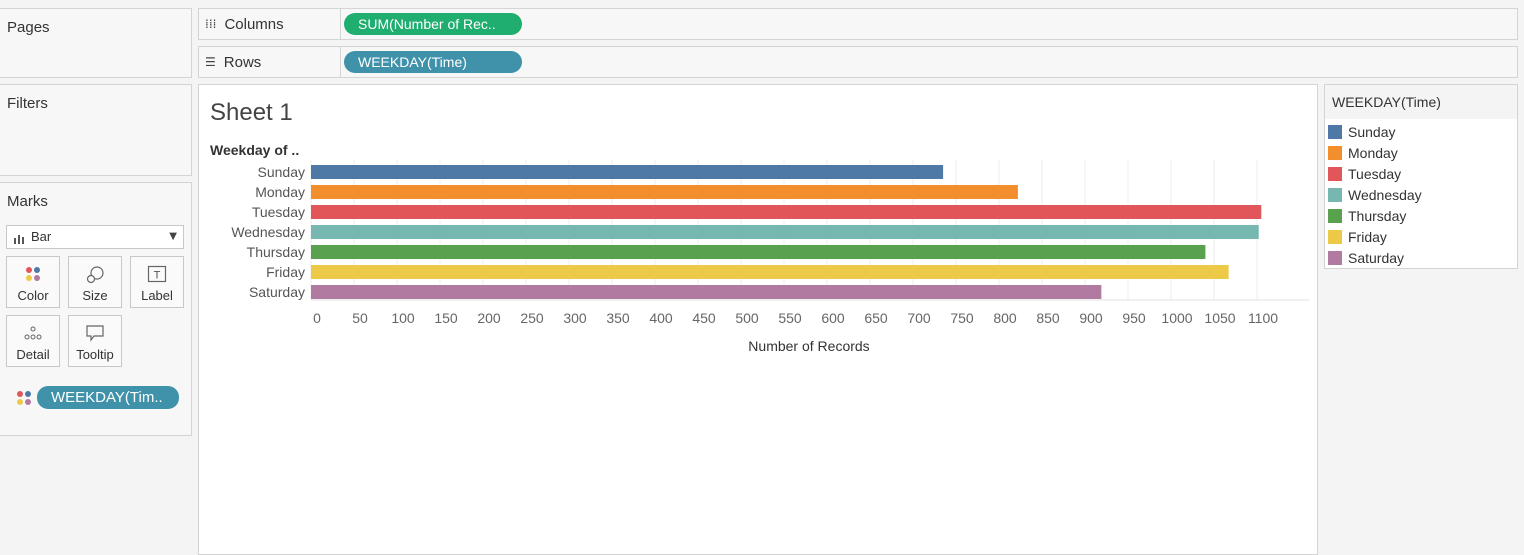 Image resolution: width=1524 pixels, height=555 pixels. I want to click on x-tick-label: 300, so click(575, 318).